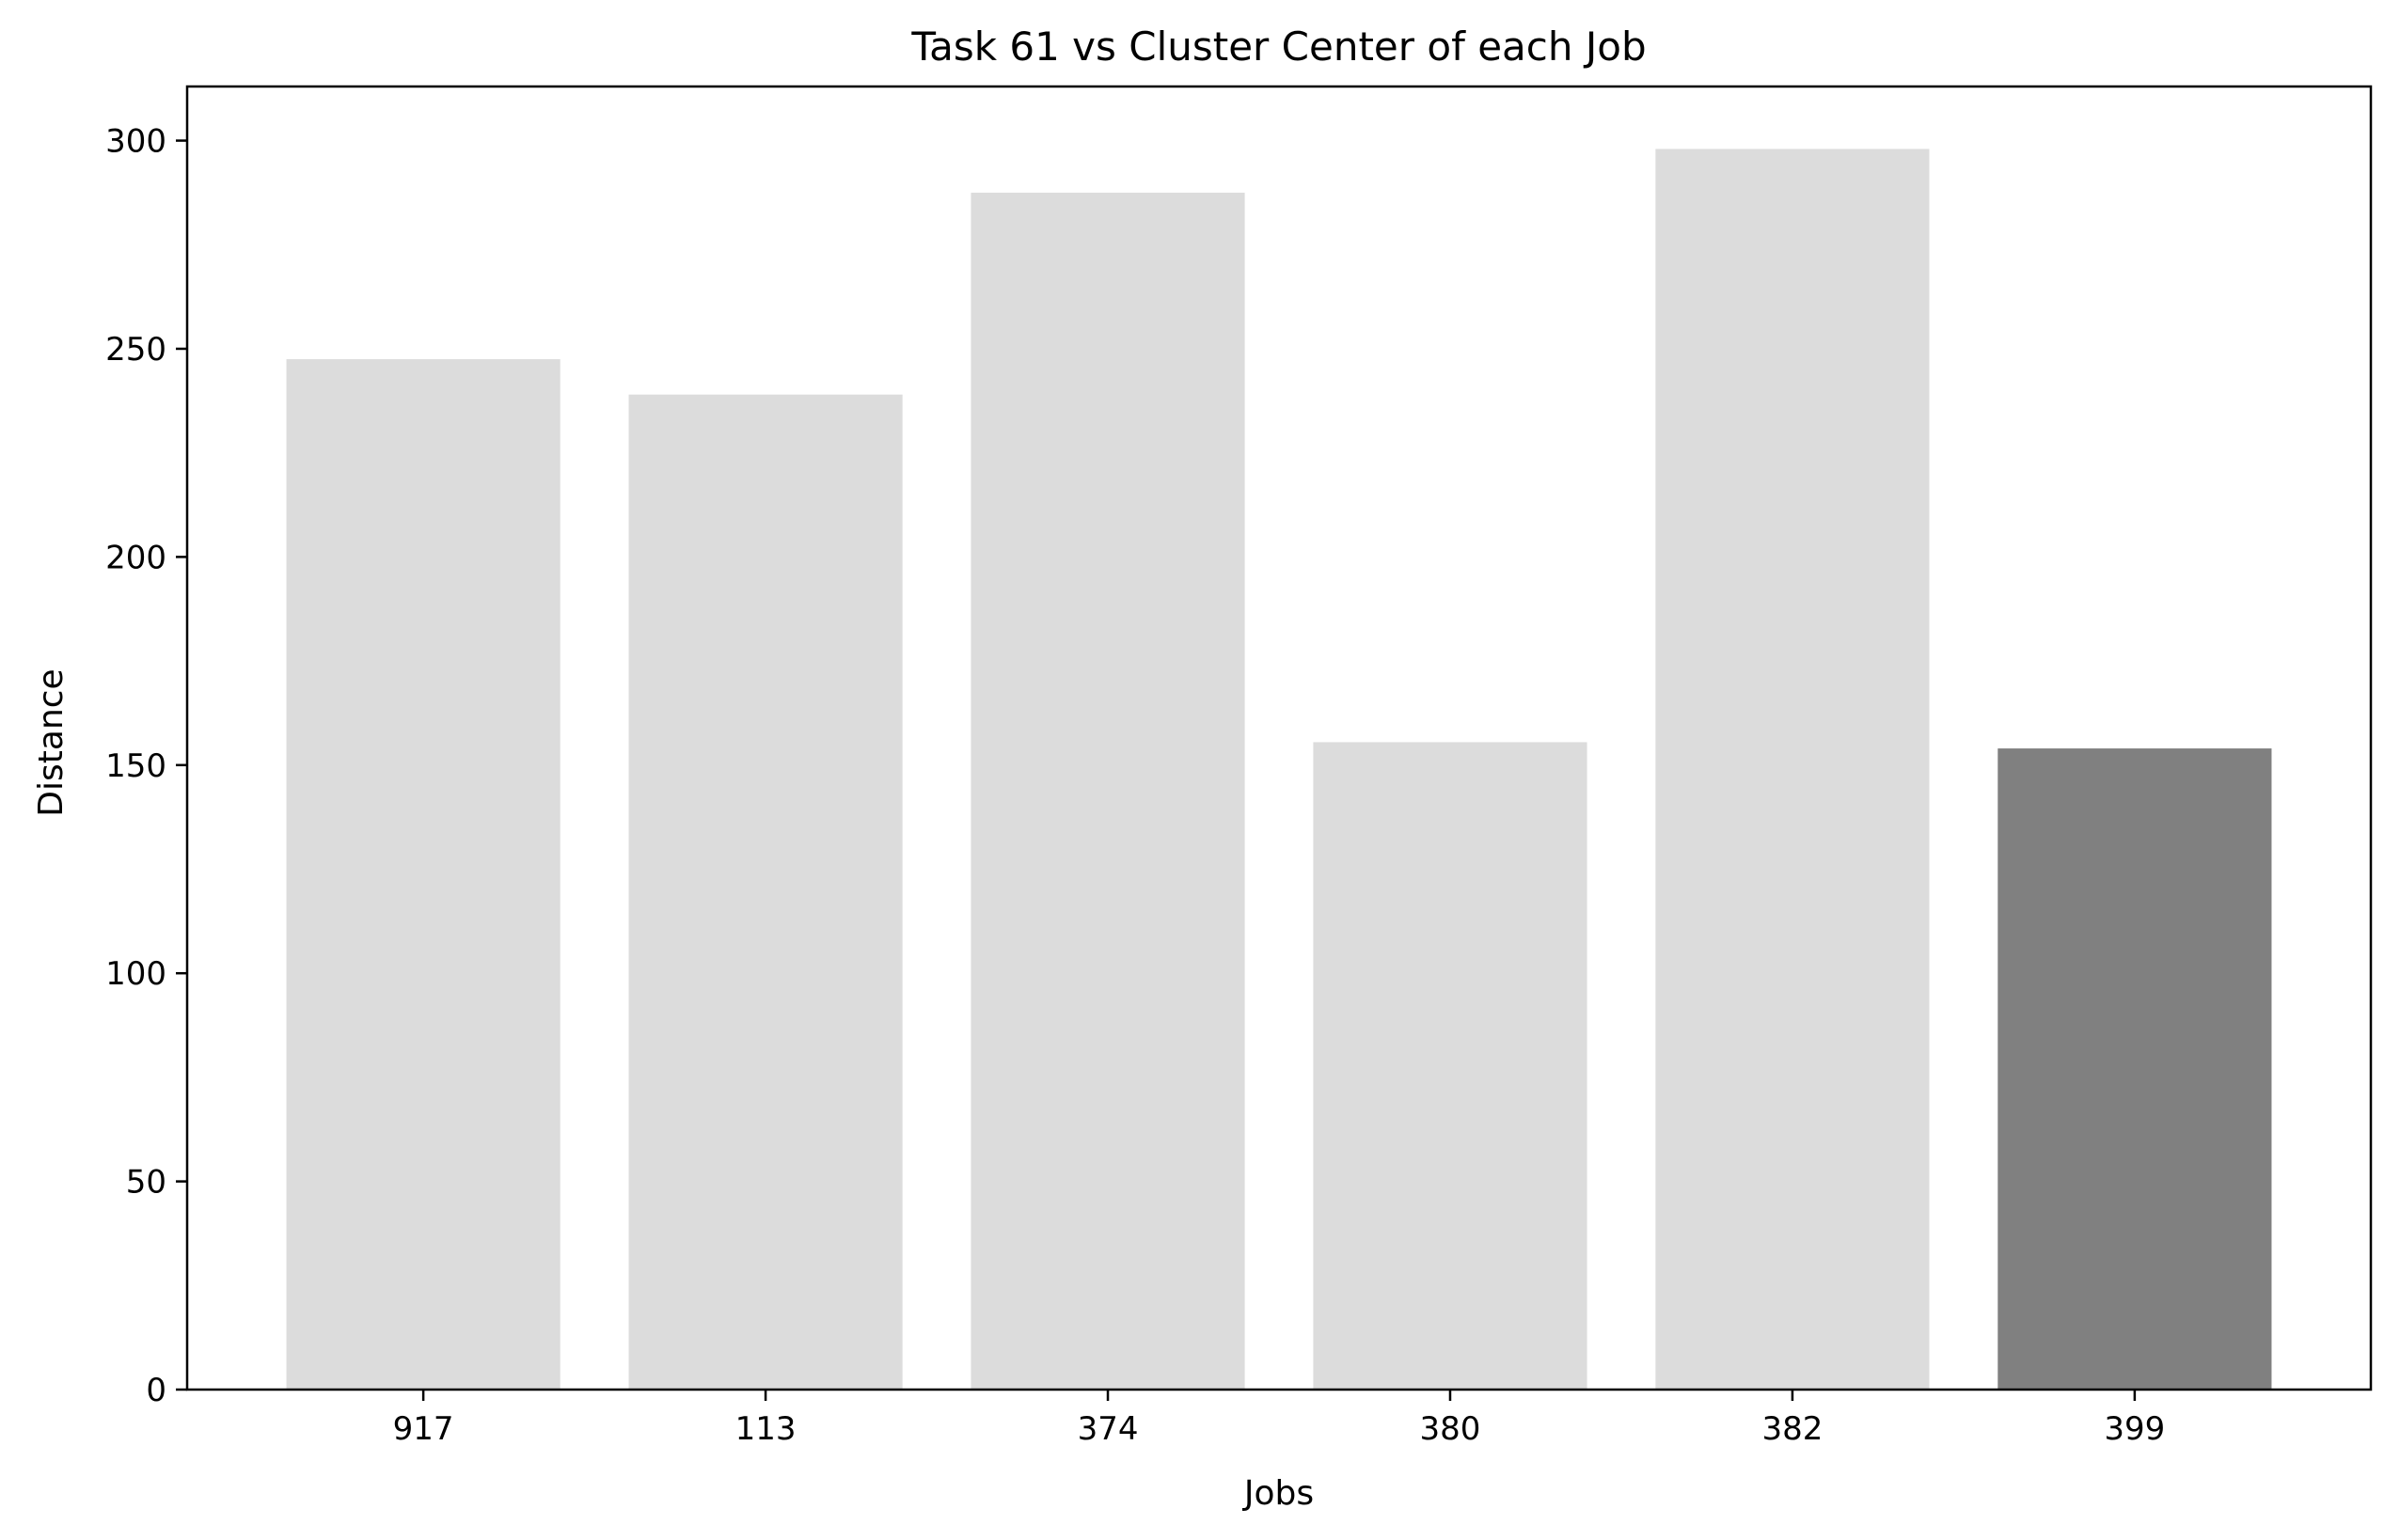  I want to click on y-tick-label: 100, so click(135, 974).